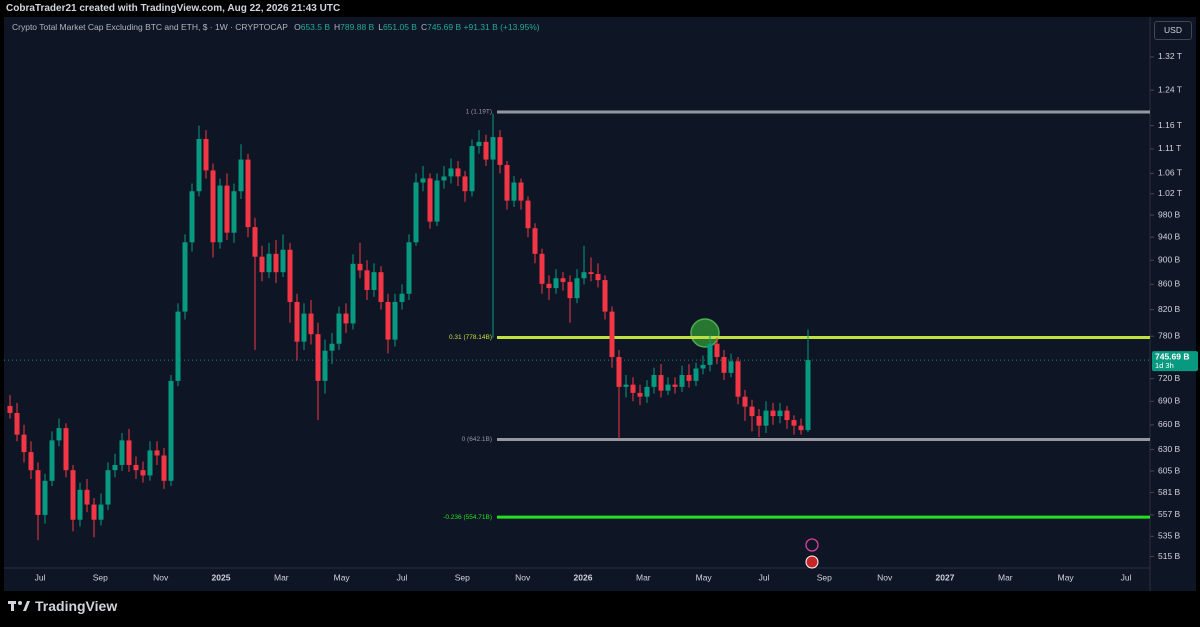 The width and height of the screenshot is (1200, 627). I want to click on y-tick-label: 1.24 T, so click(1170, 89).